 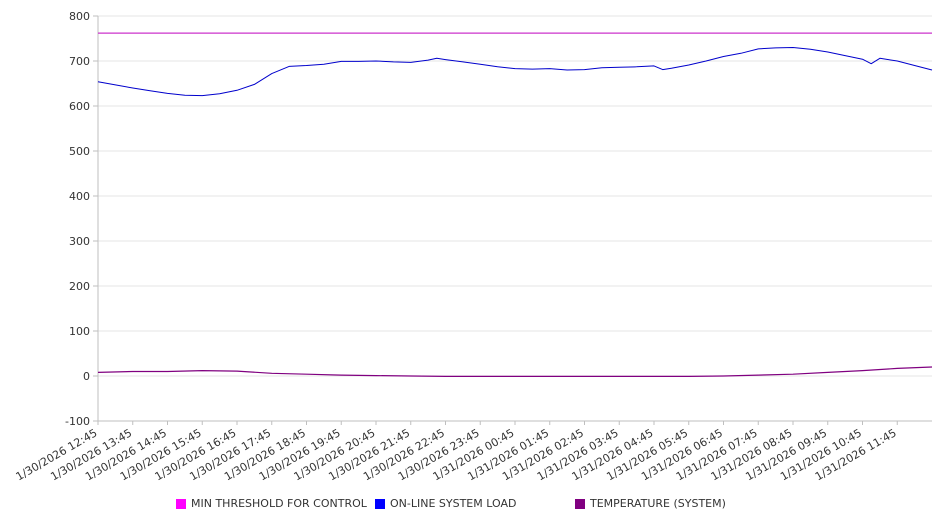 What do you see at coordinates (515, 72) in the screenshot?
I see `series-line-system-load` at bounding box center [515, 72].